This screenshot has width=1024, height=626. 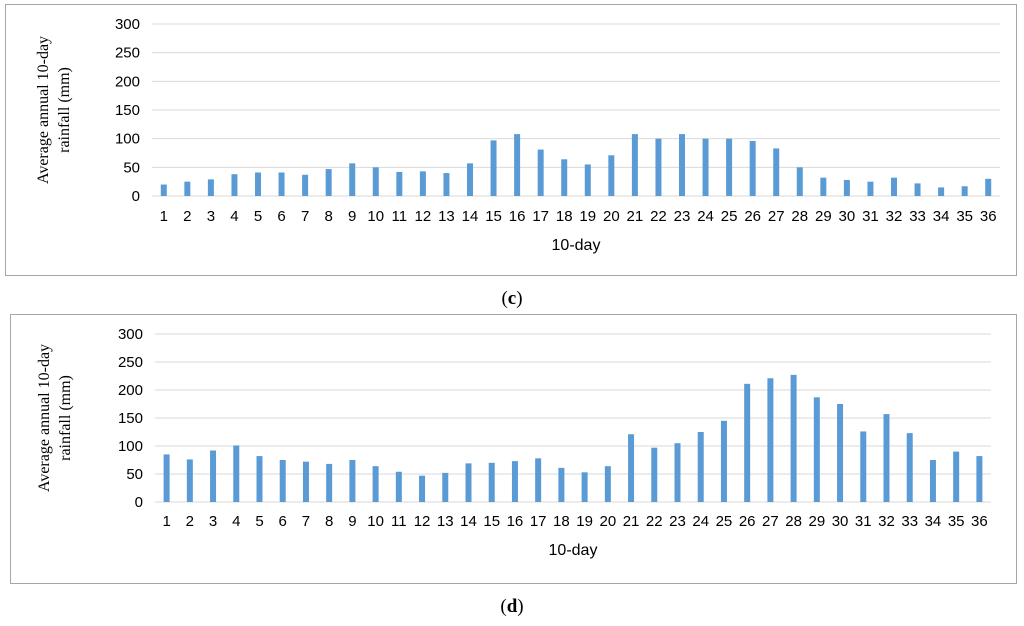 I want to click on x-tick-label: 7, so click(x=305, y=216).